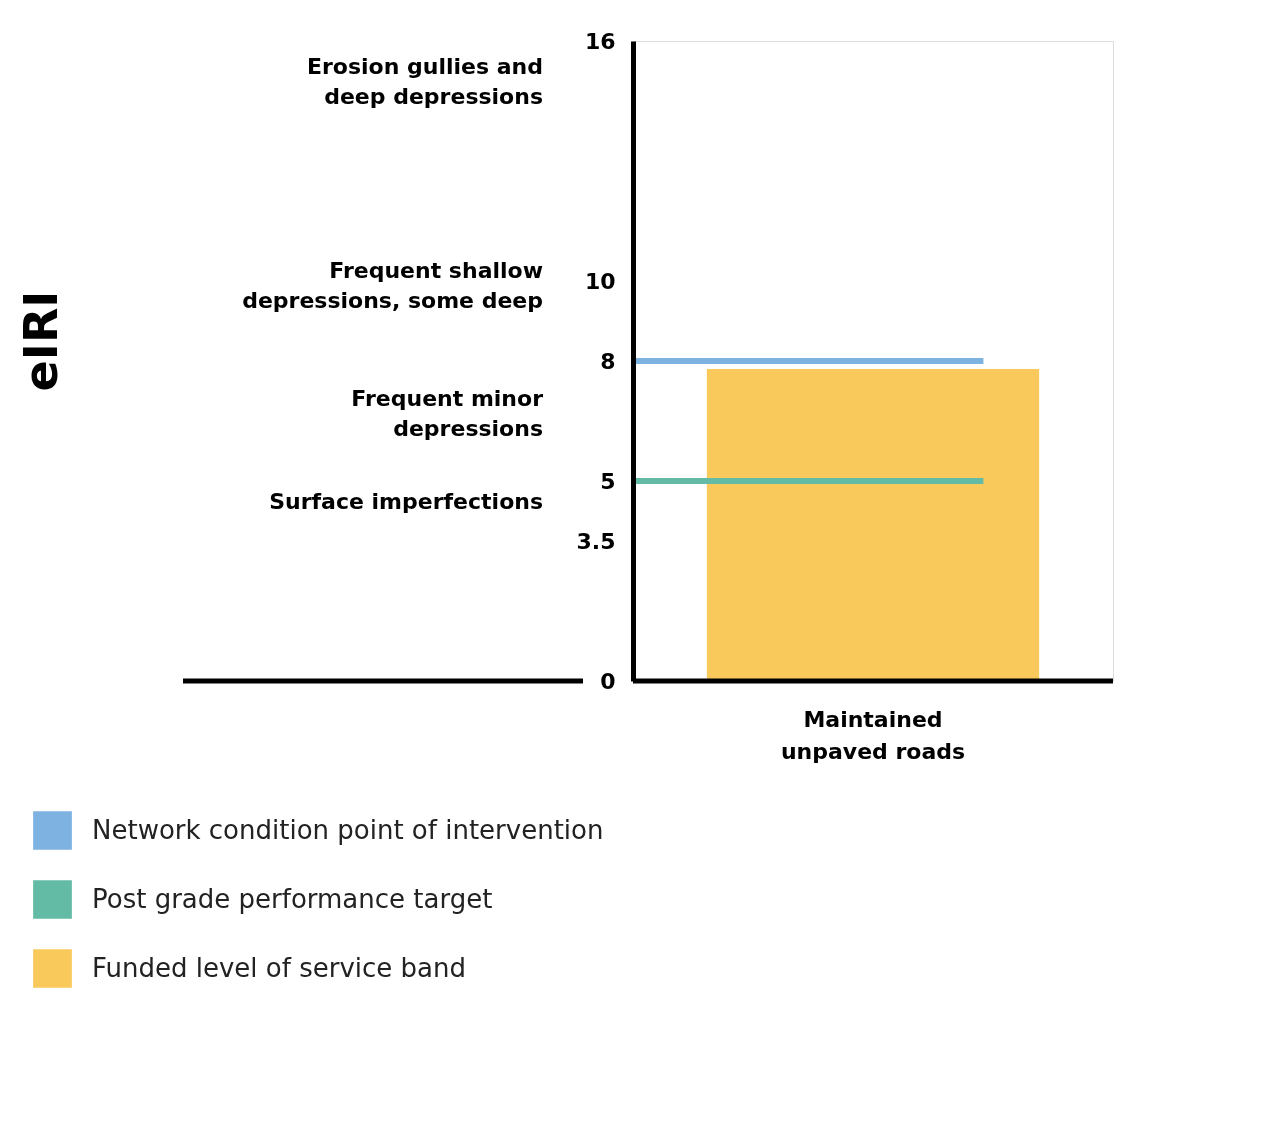 The height and width of the screenshot is (1136, 1263). What do you see at coordinates (600, 281) in the screenshot?
I see `y-tick-label: 10` at bounding box center [600, 281].